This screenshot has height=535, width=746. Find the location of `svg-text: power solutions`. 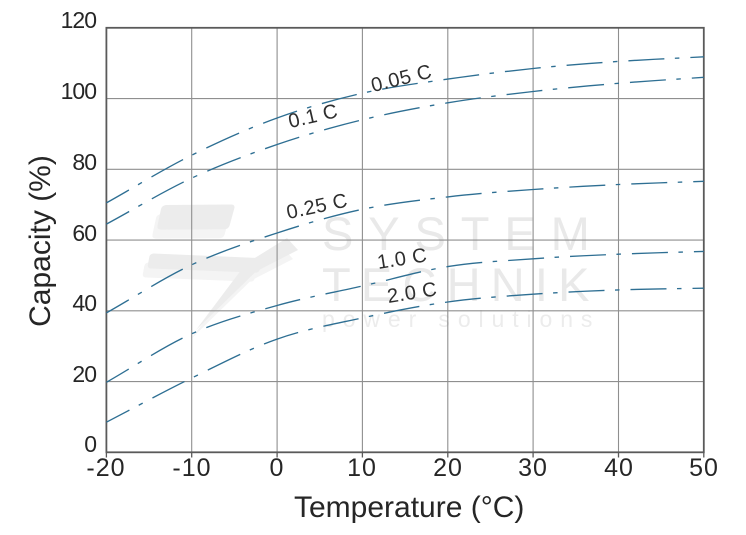

svg-text: power solutions is located at coordinates (461, 319).